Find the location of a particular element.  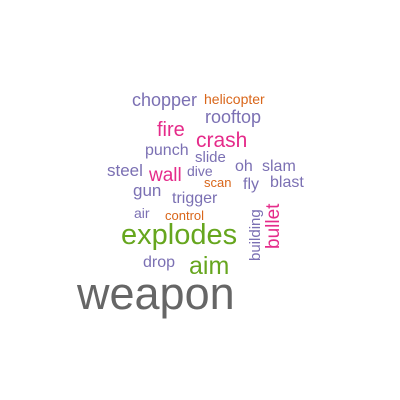

word-fly: fly is located at coordinates (251, 185).